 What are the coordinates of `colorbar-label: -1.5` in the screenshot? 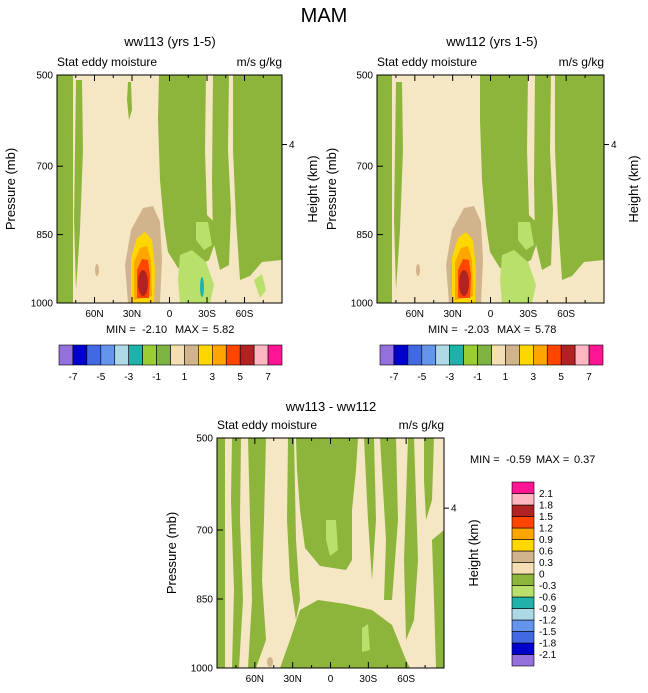 It's located at (548, 632).